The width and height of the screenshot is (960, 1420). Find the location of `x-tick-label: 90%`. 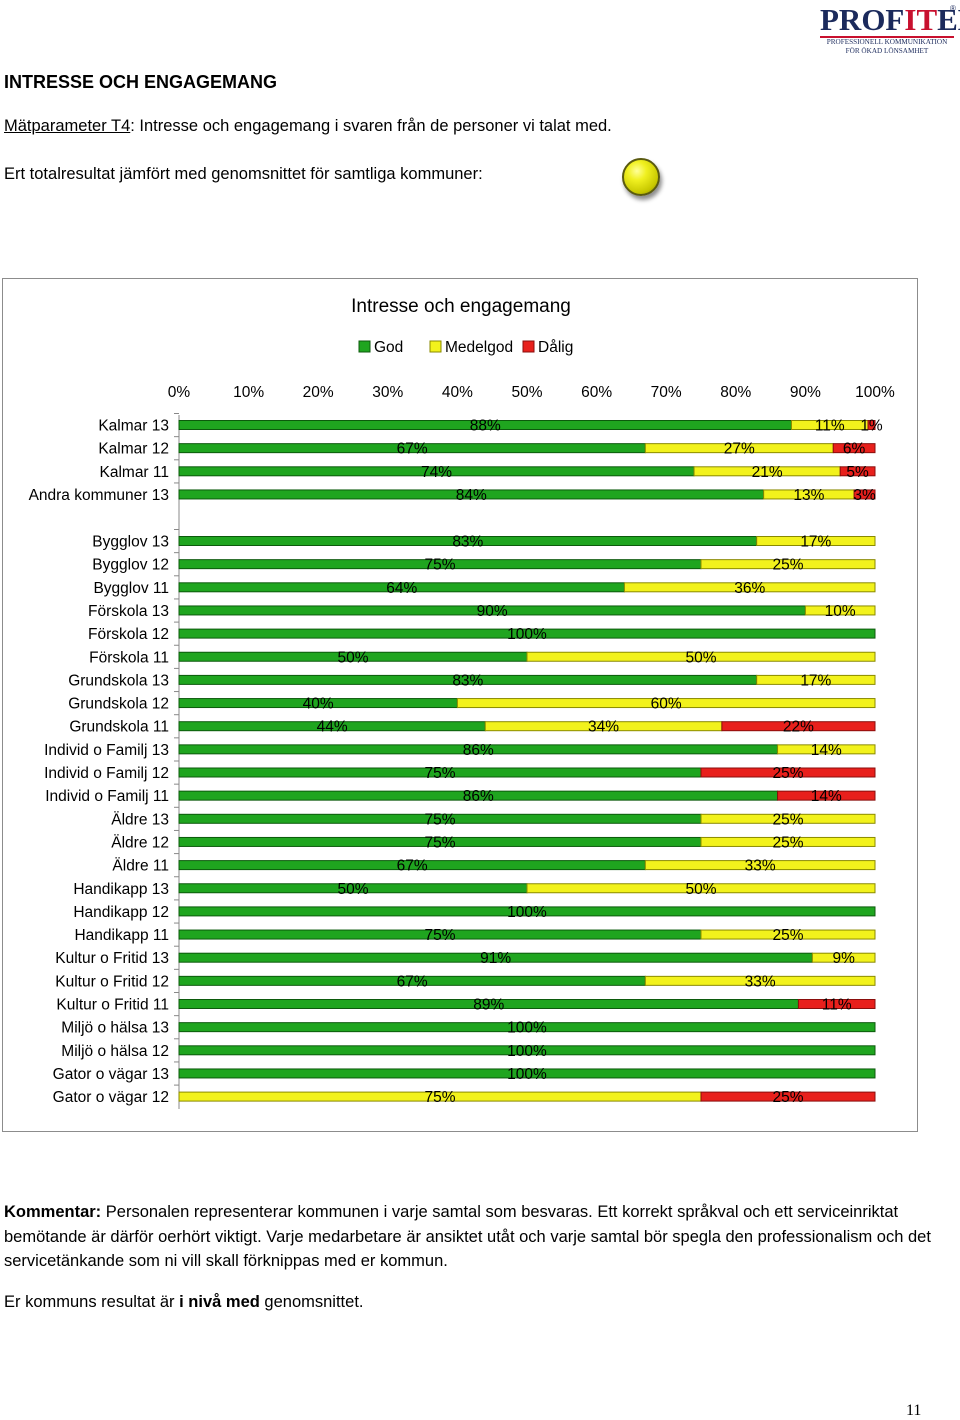

x-tick-label: 90% is located at coordinates (805, 392).